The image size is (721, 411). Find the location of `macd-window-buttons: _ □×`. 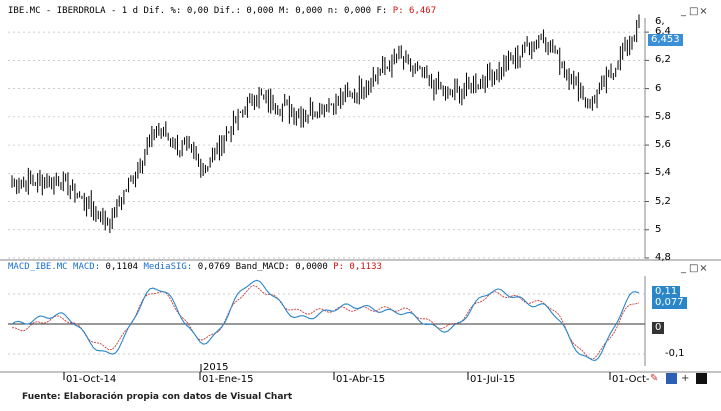

macd-window-buttons: _ □× is located at coordinates (694, 268).